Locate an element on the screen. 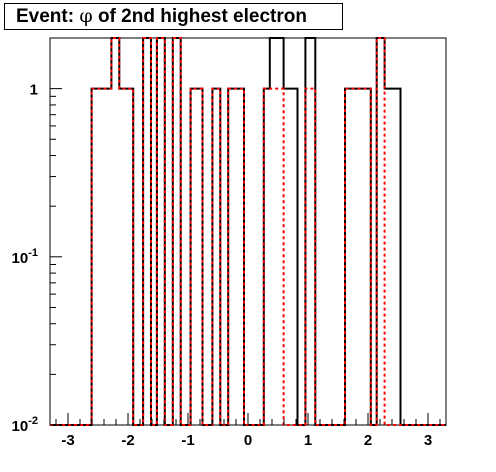  x-tick-label: -3 is located at coordinates (67, 440).